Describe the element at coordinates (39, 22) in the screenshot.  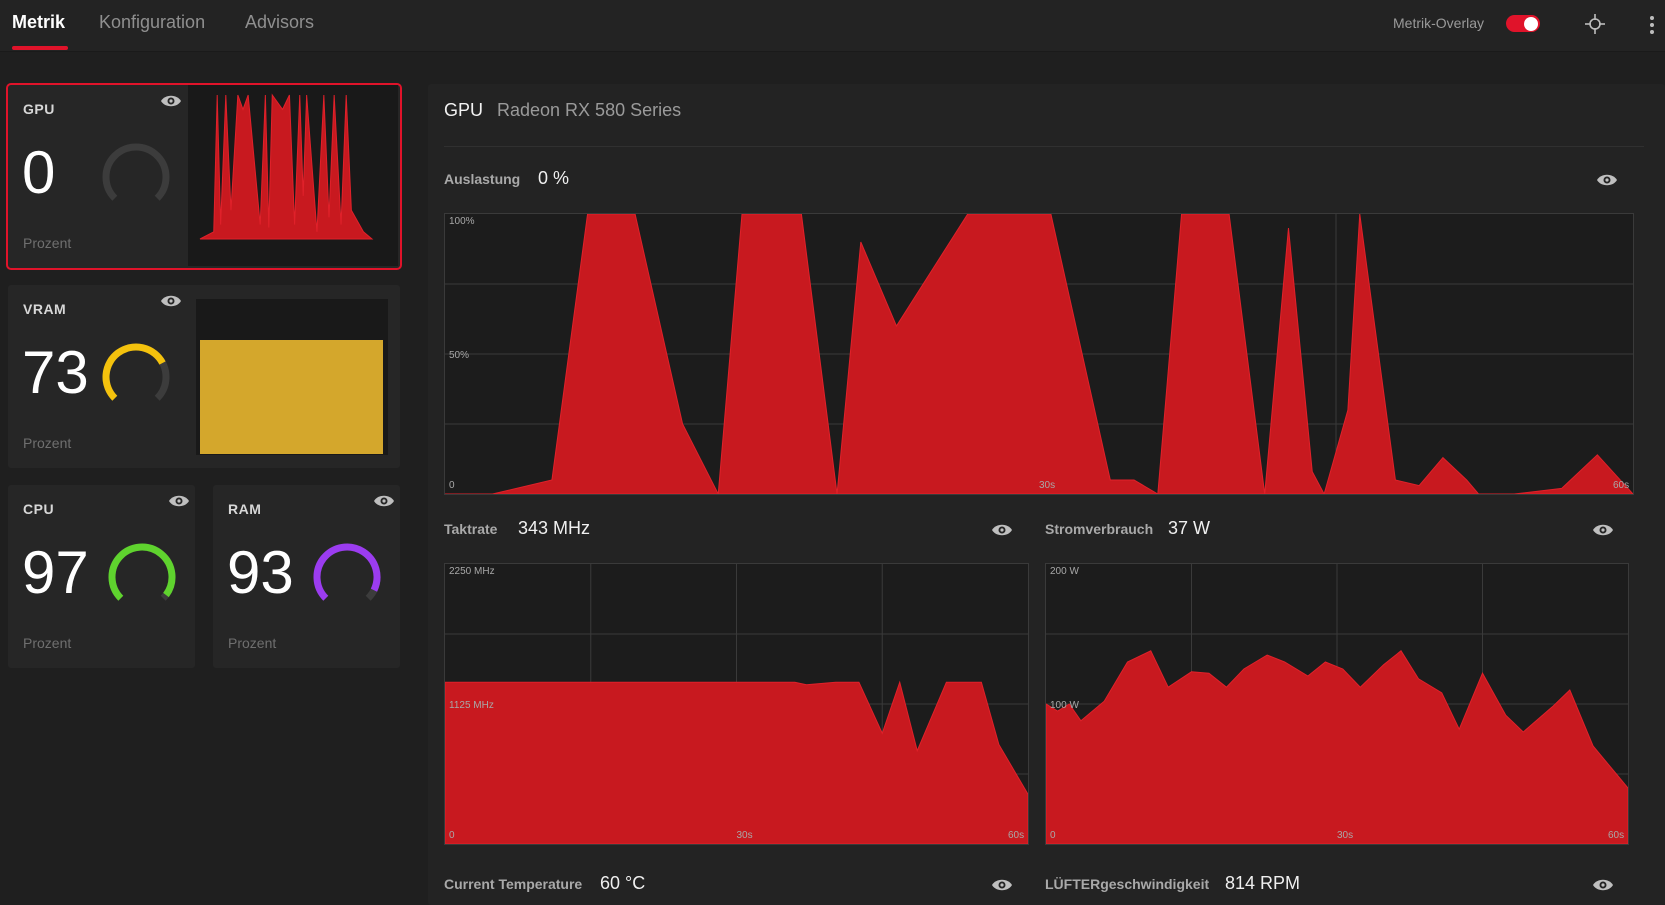
I see `tab-metrik: Metrik` at that location.